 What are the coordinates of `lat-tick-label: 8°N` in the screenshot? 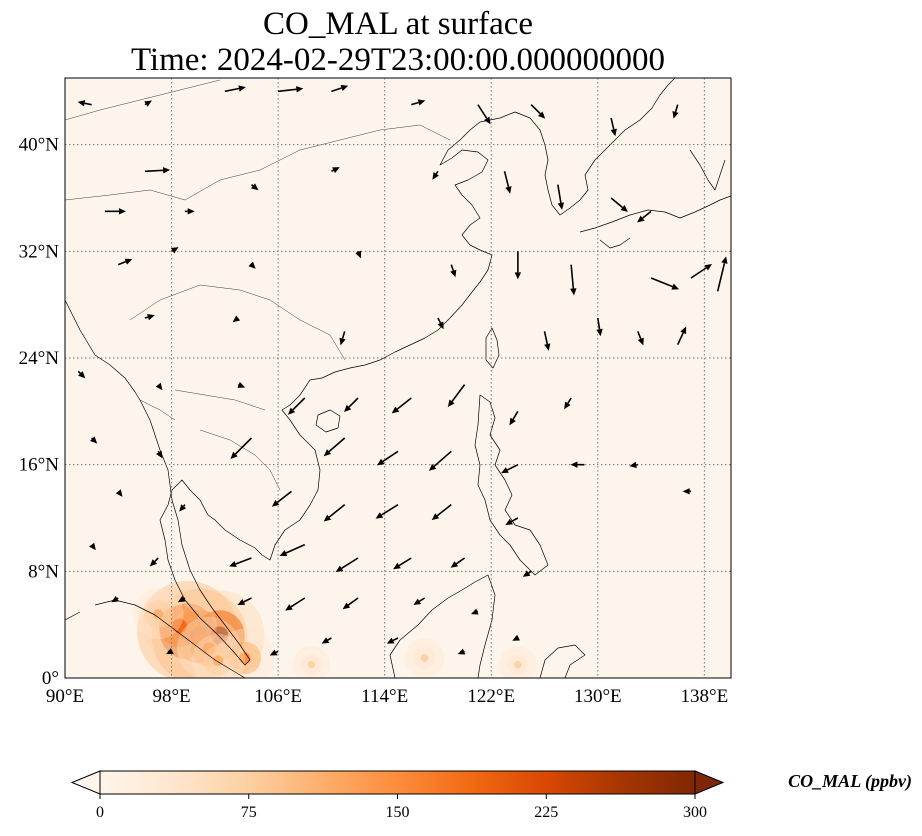 It's located at (43, 571).